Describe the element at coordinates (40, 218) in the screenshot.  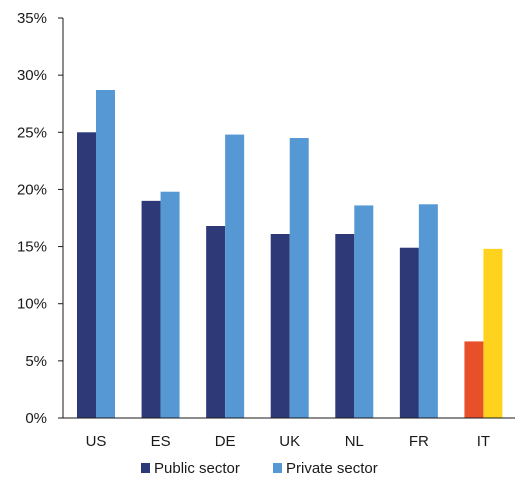
I see `y-axis-ticks: 0% 5% 10% 15% 20% 25% 30% 35%` at that location.